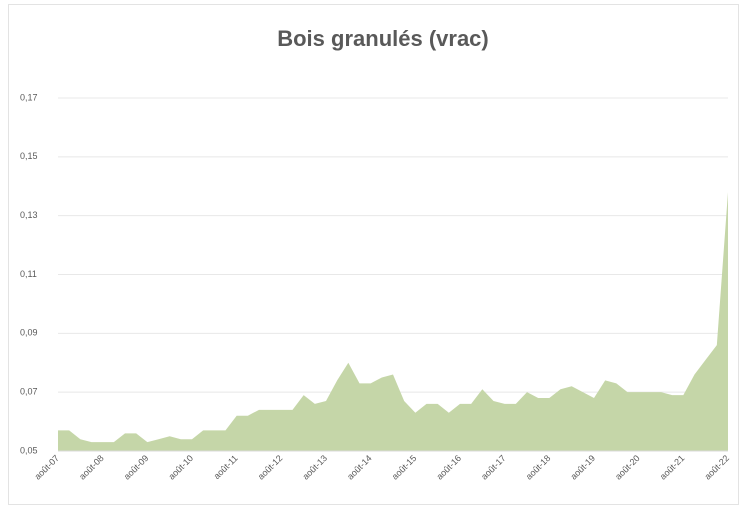  I want to click on y-tick-label: 0,07, so click(29, 392).